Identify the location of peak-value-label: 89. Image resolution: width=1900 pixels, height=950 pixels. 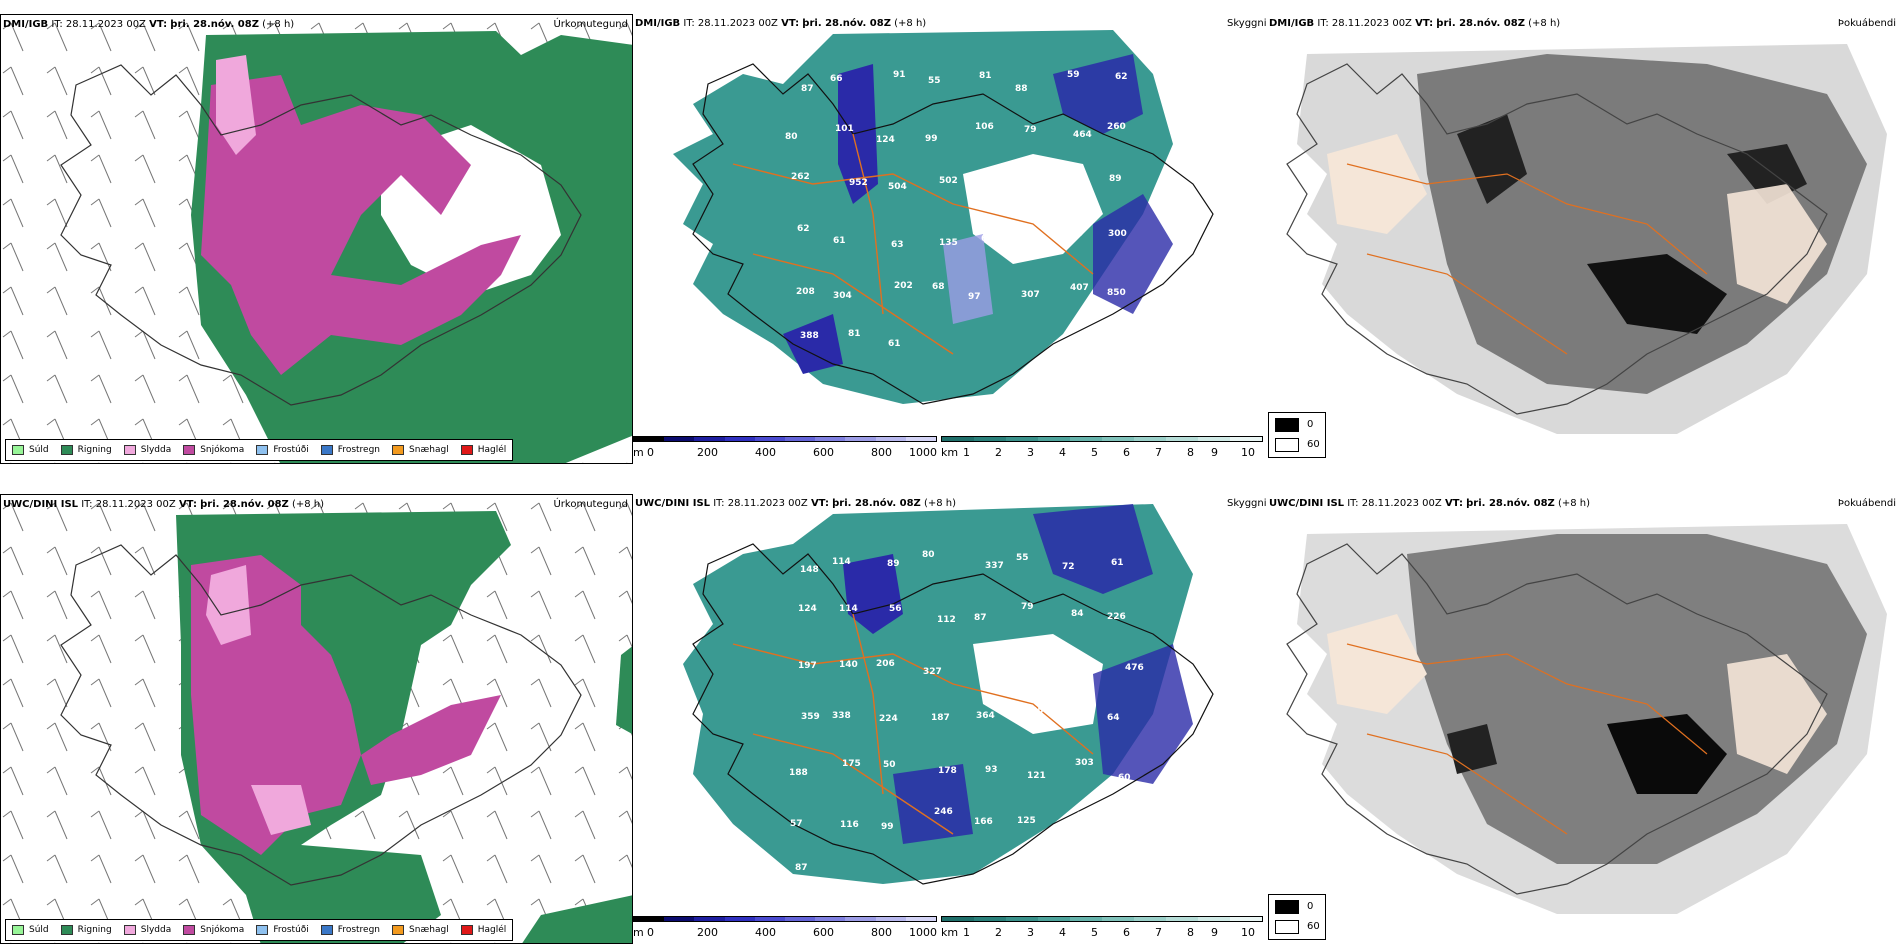
(893, 564).